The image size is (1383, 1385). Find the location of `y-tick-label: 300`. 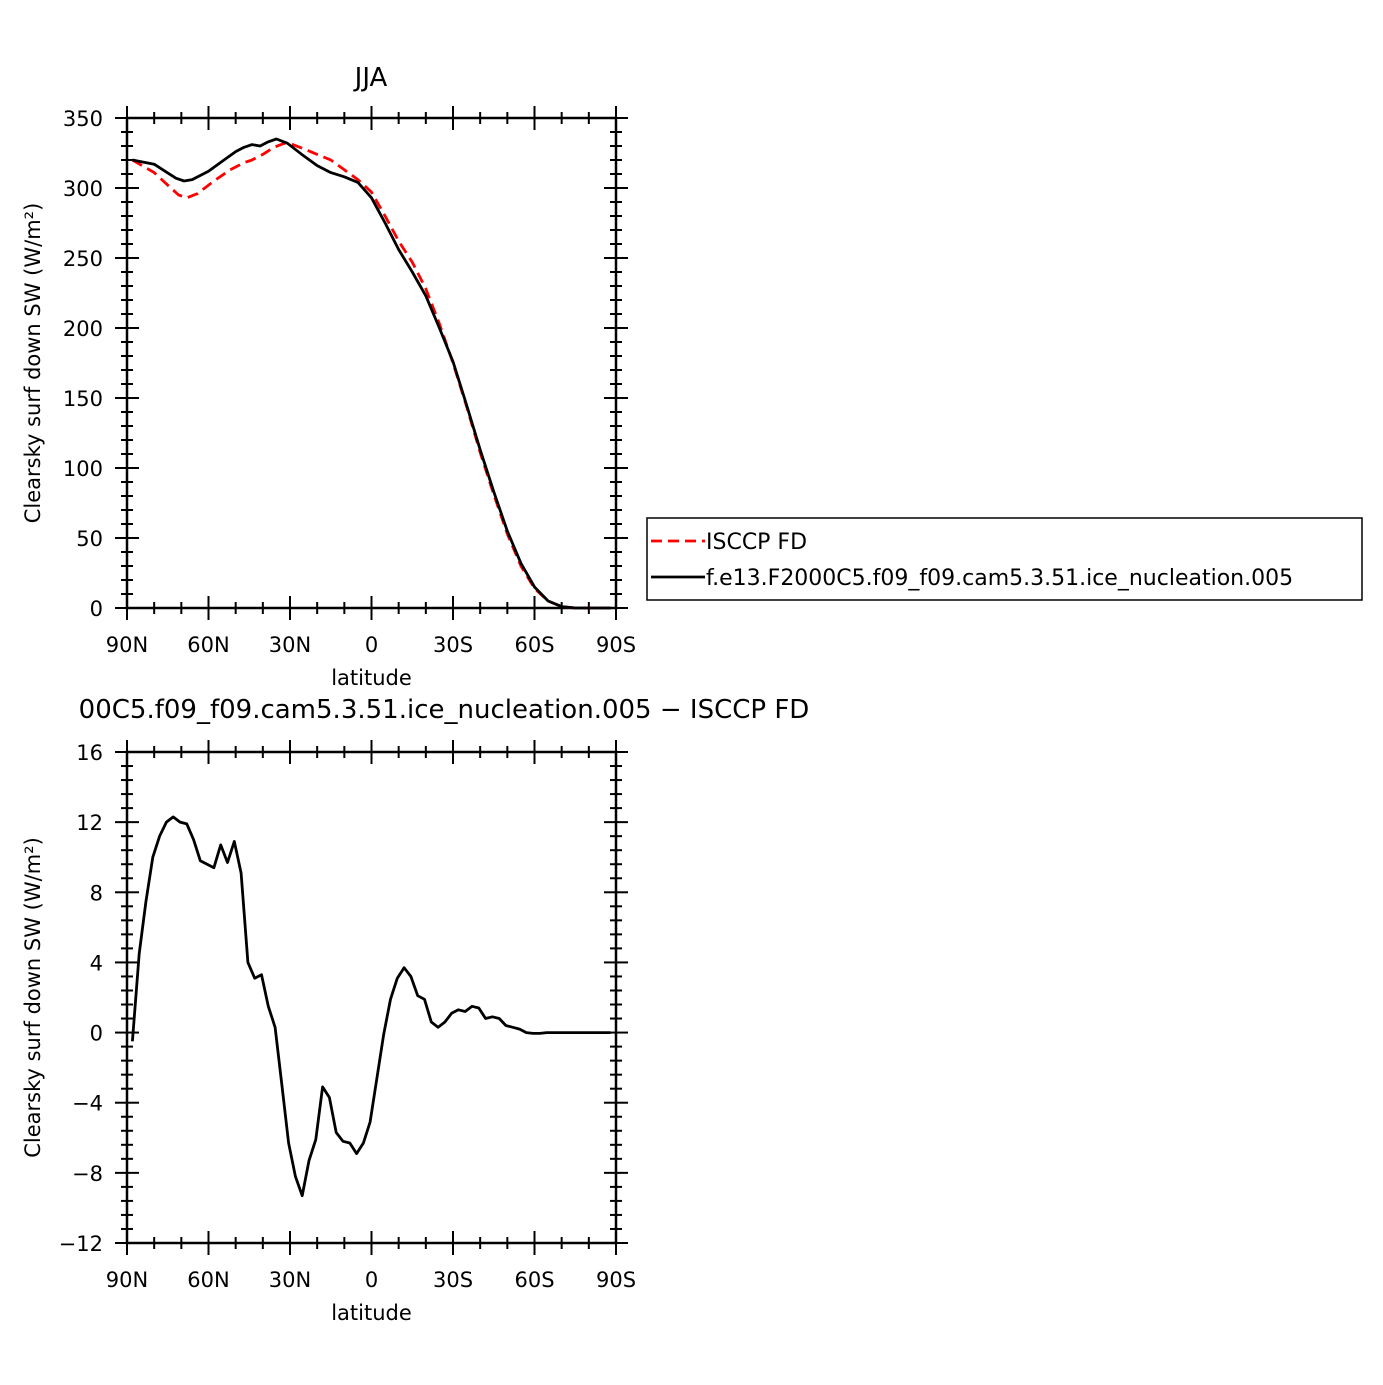

y-tick-label: 300 is located at coordinates (83, 189).